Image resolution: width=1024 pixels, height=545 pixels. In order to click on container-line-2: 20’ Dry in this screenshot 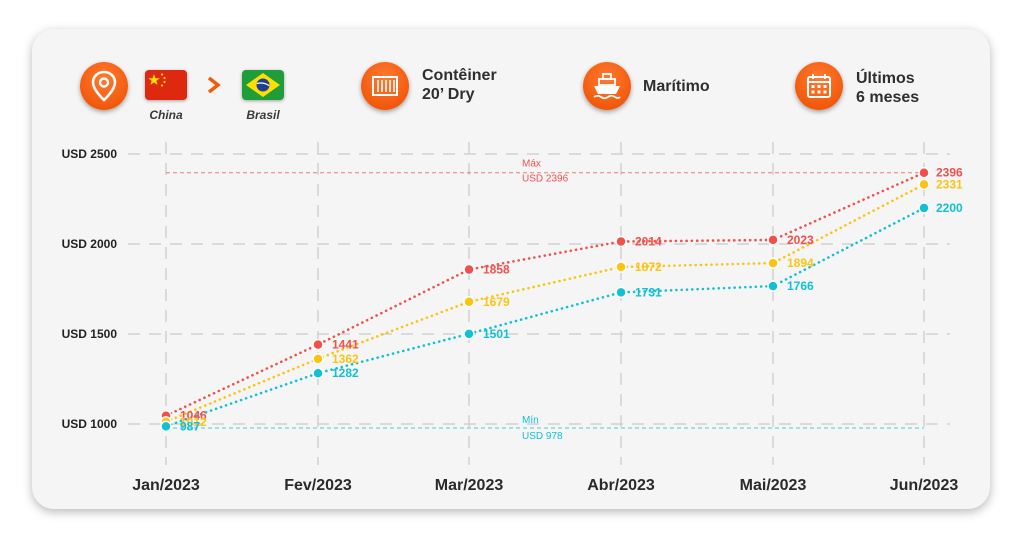, I will do `click(448, 94)`.